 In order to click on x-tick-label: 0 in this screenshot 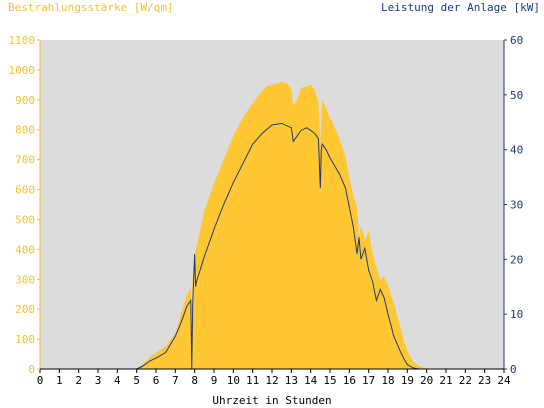, I will do `click(40, 380)`.